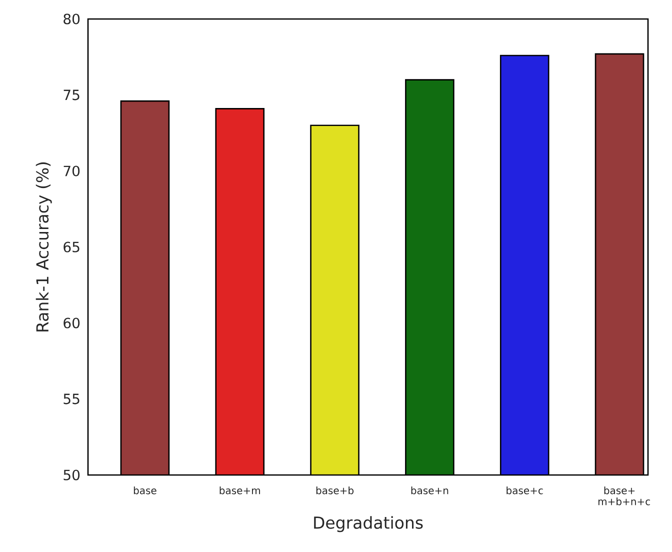 The width and height of the screenshot is (672, 552). What do you see at coordinates (624, 496) in the screenshot?
I see `x-tick-label: base+ m+b+n+c` at bounding box center [624, 496].